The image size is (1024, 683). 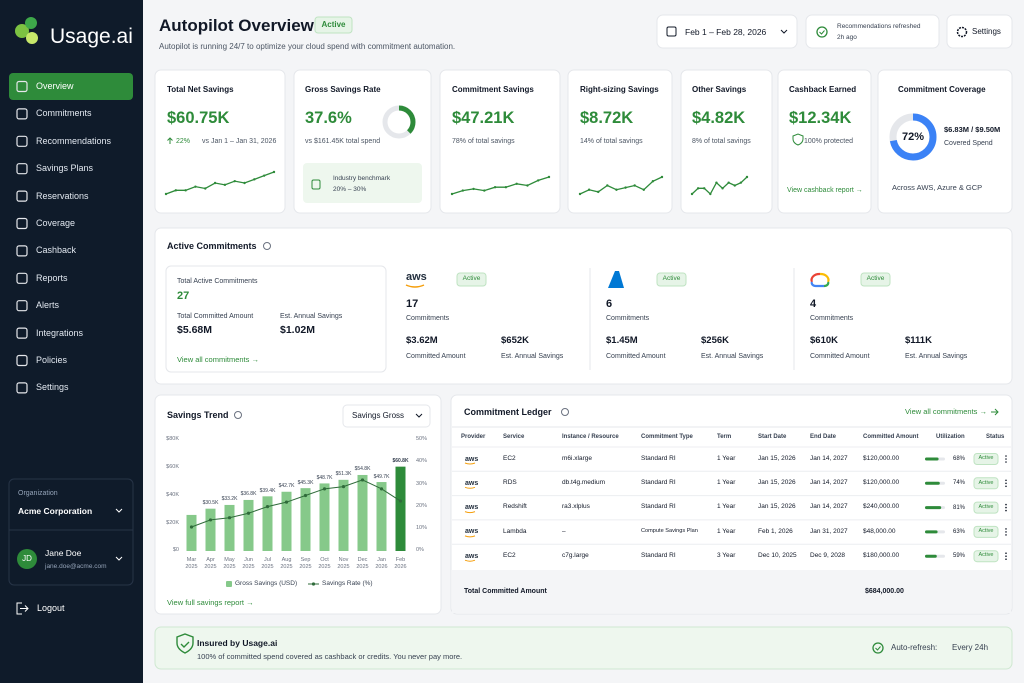 I want to click on nav-item: Cashback, so click(x=56, y=250).